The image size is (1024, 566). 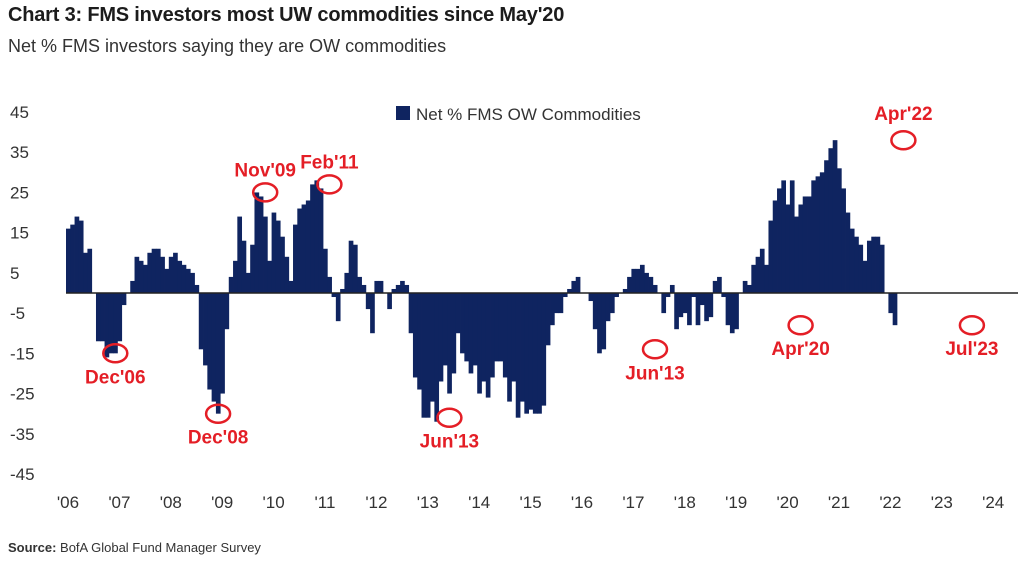 What do you see at coordinates (22, 293) in the screenshot?
I see `y-axis: 45 35 25 15 5 -5 -15 -25 -35 -45` at bounding box center [22, 293].